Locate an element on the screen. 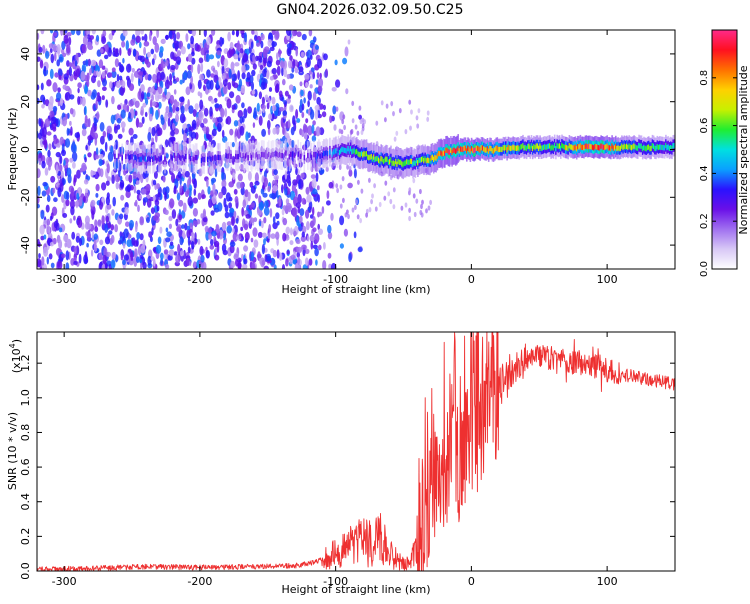  colorbar-gradient is located at coordinates (724, 149).